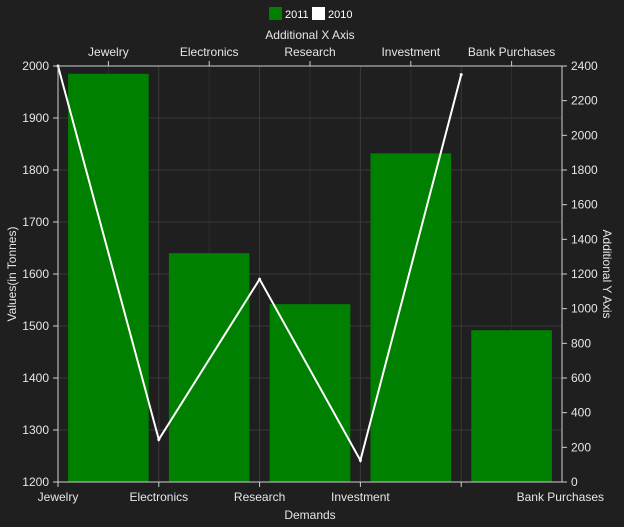 This screenshot has width=624, height=527. I want to click on y2-tick-label-1800: 1800, so click(584, 170).